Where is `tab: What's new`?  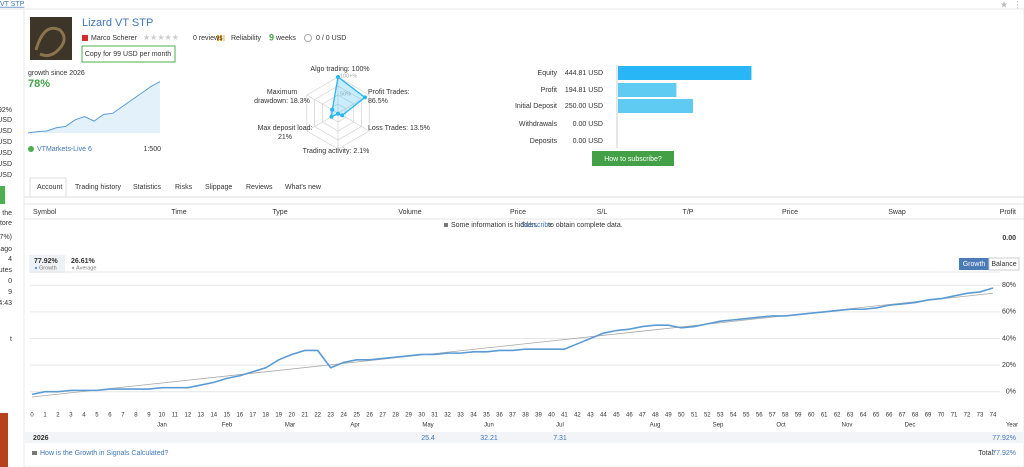
tab: What's new is located at coordinates (303, 187).